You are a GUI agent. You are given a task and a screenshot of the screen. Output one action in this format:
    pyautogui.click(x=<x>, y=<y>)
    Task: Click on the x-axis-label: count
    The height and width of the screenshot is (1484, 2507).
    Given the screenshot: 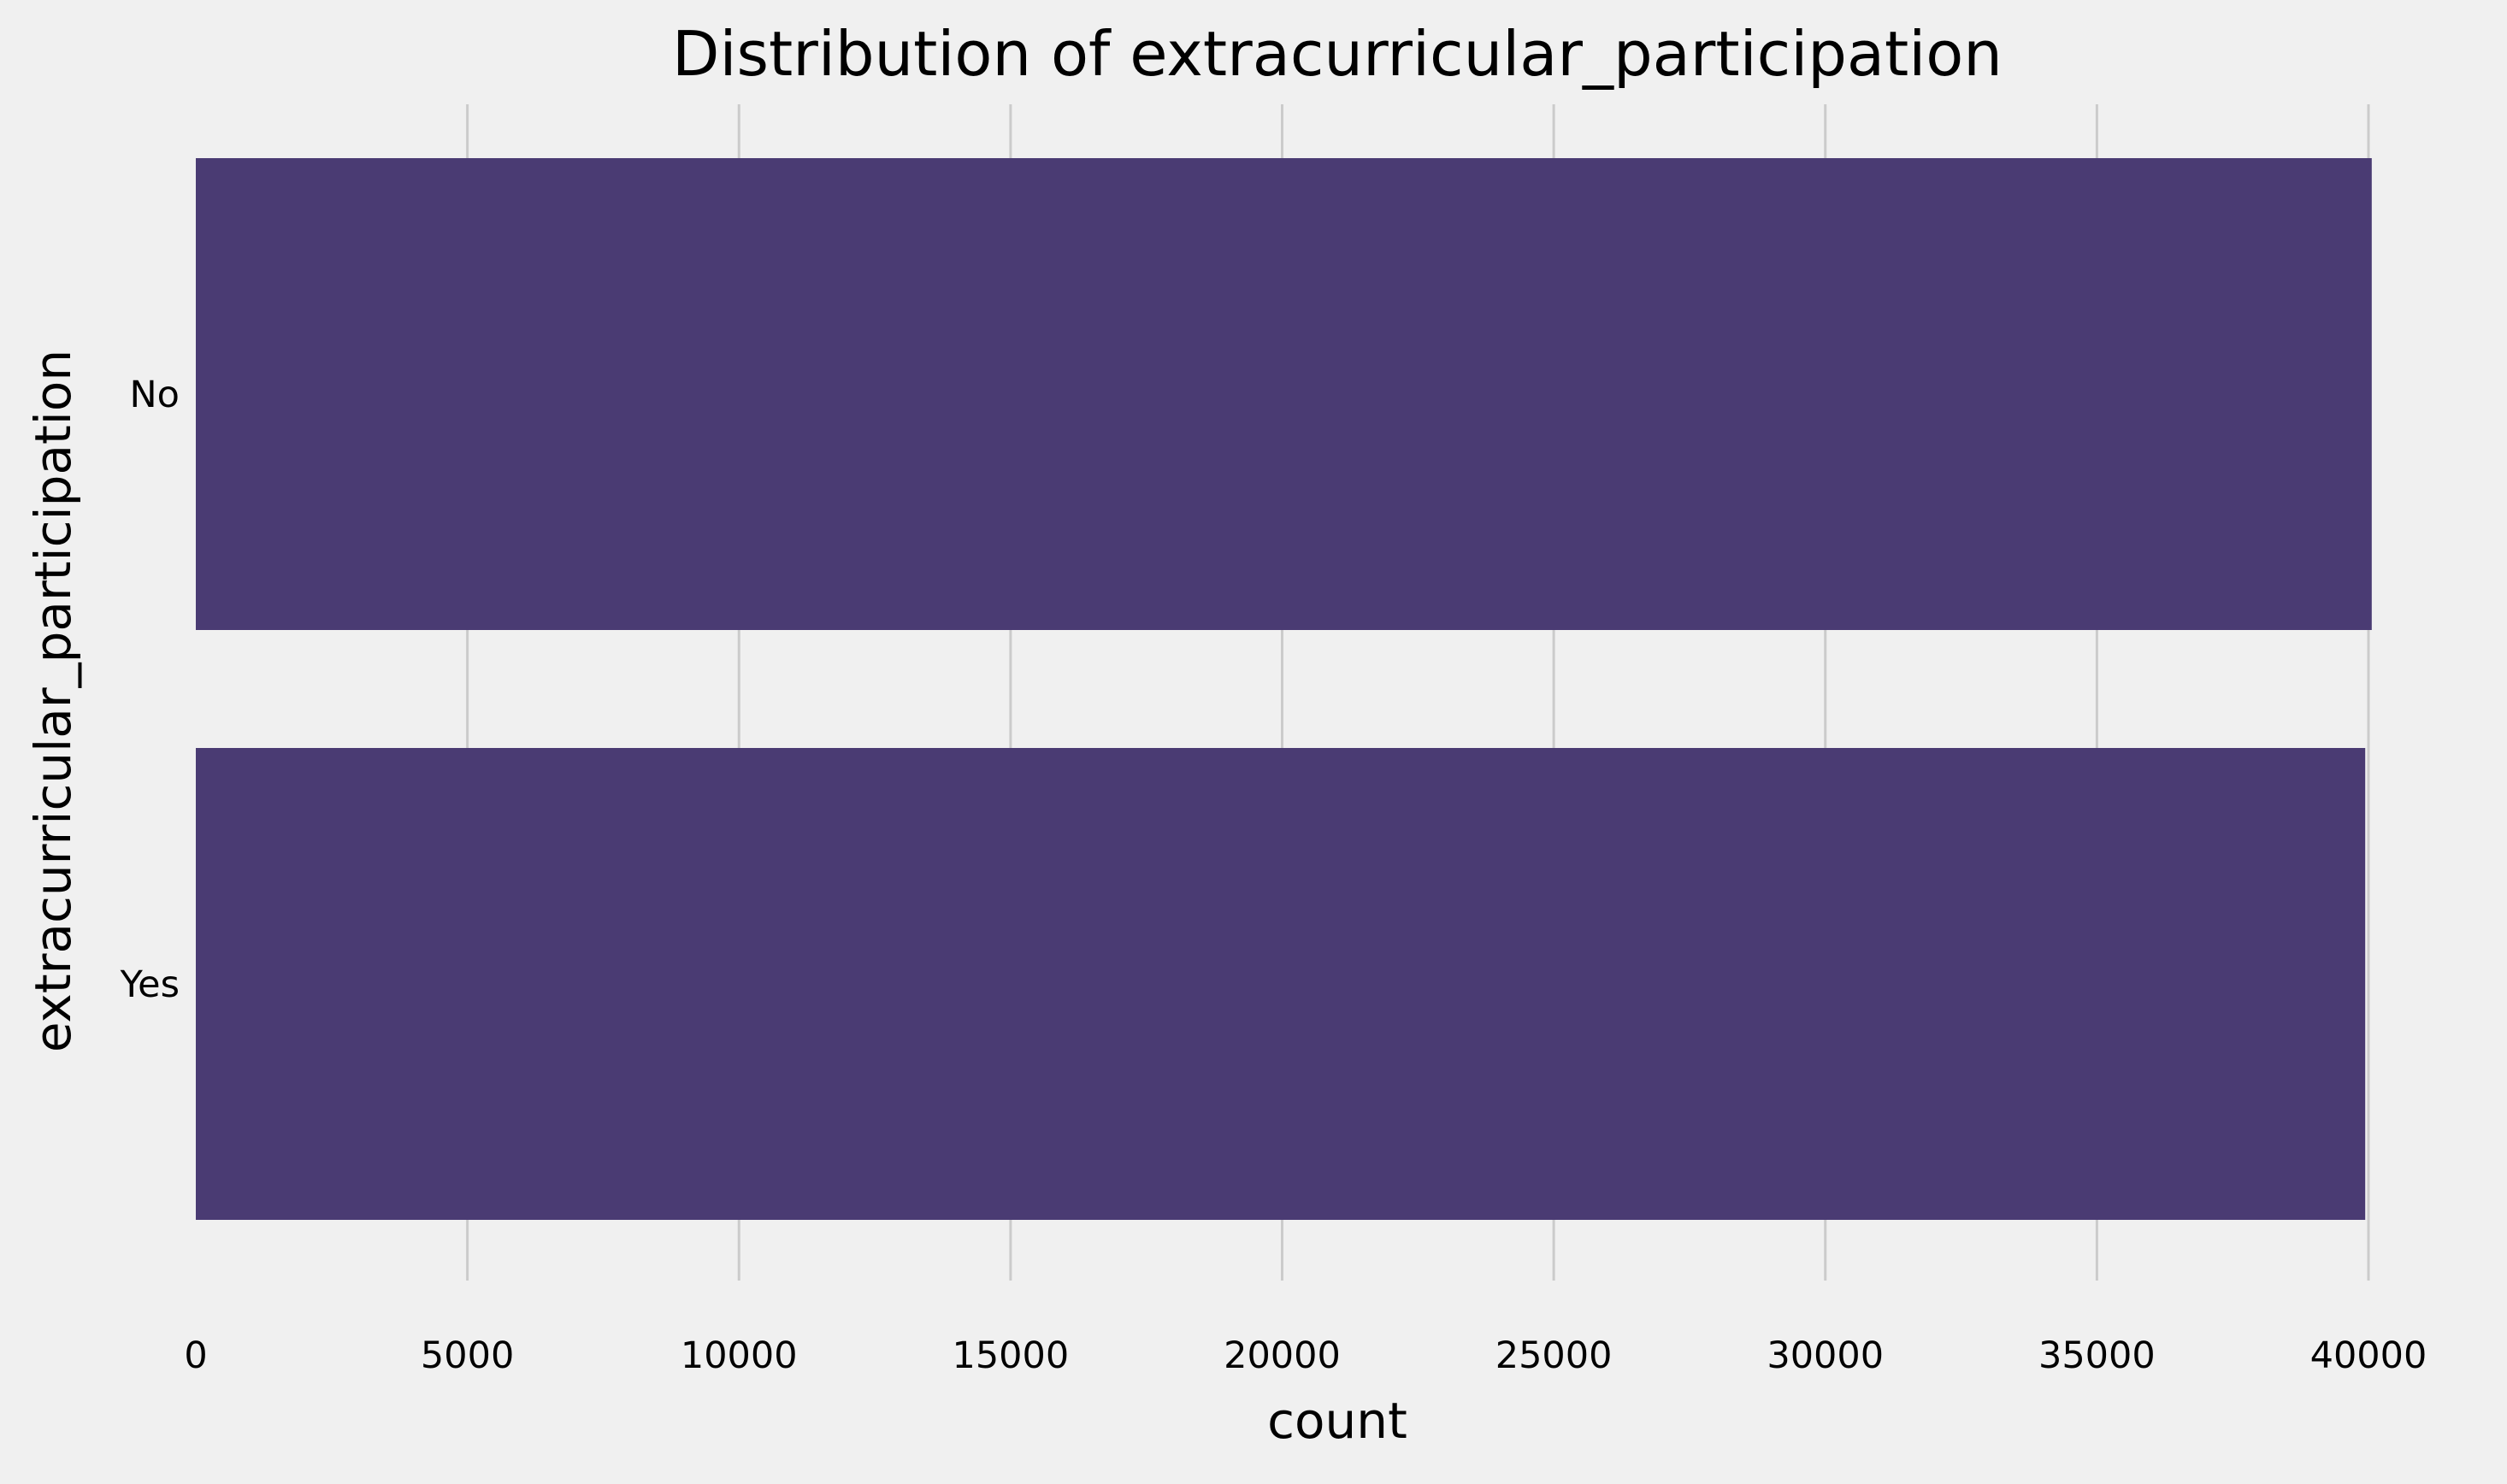 What is the action you would take?
    pyautogui.click(x=1337, y=1421)
    